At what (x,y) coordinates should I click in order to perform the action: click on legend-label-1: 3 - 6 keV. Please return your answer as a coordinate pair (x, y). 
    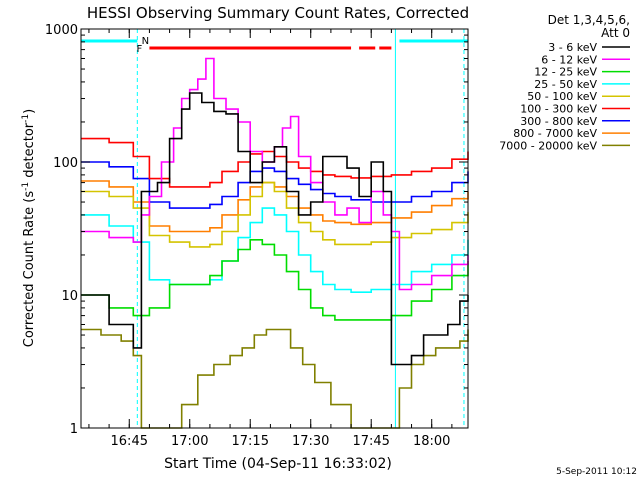
    Looking at the image, I should click on (572, 47).